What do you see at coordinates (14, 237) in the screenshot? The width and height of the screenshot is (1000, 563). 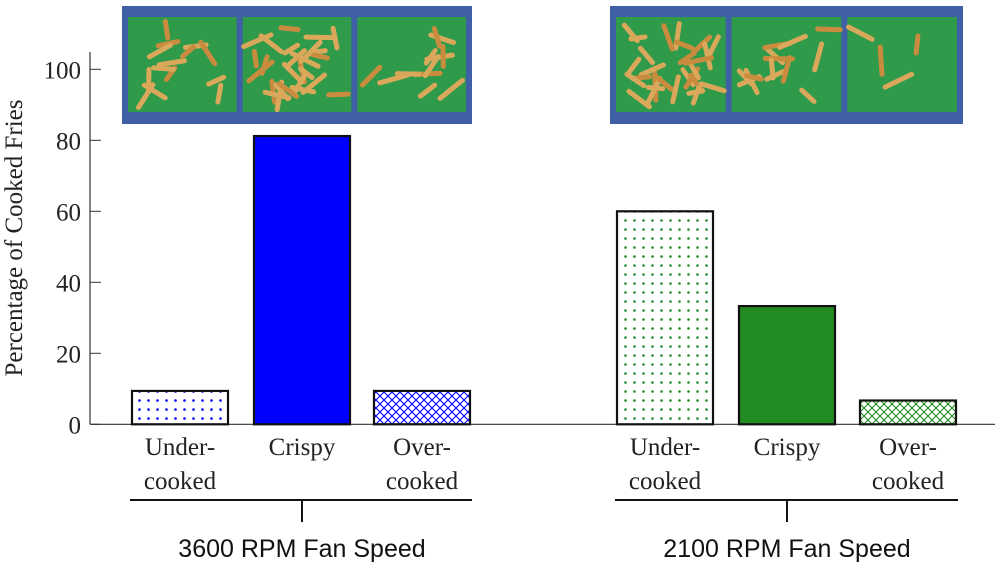 I see `y-axis-label: Percentage of Cooked Fries` at bounding box center [14, 237].